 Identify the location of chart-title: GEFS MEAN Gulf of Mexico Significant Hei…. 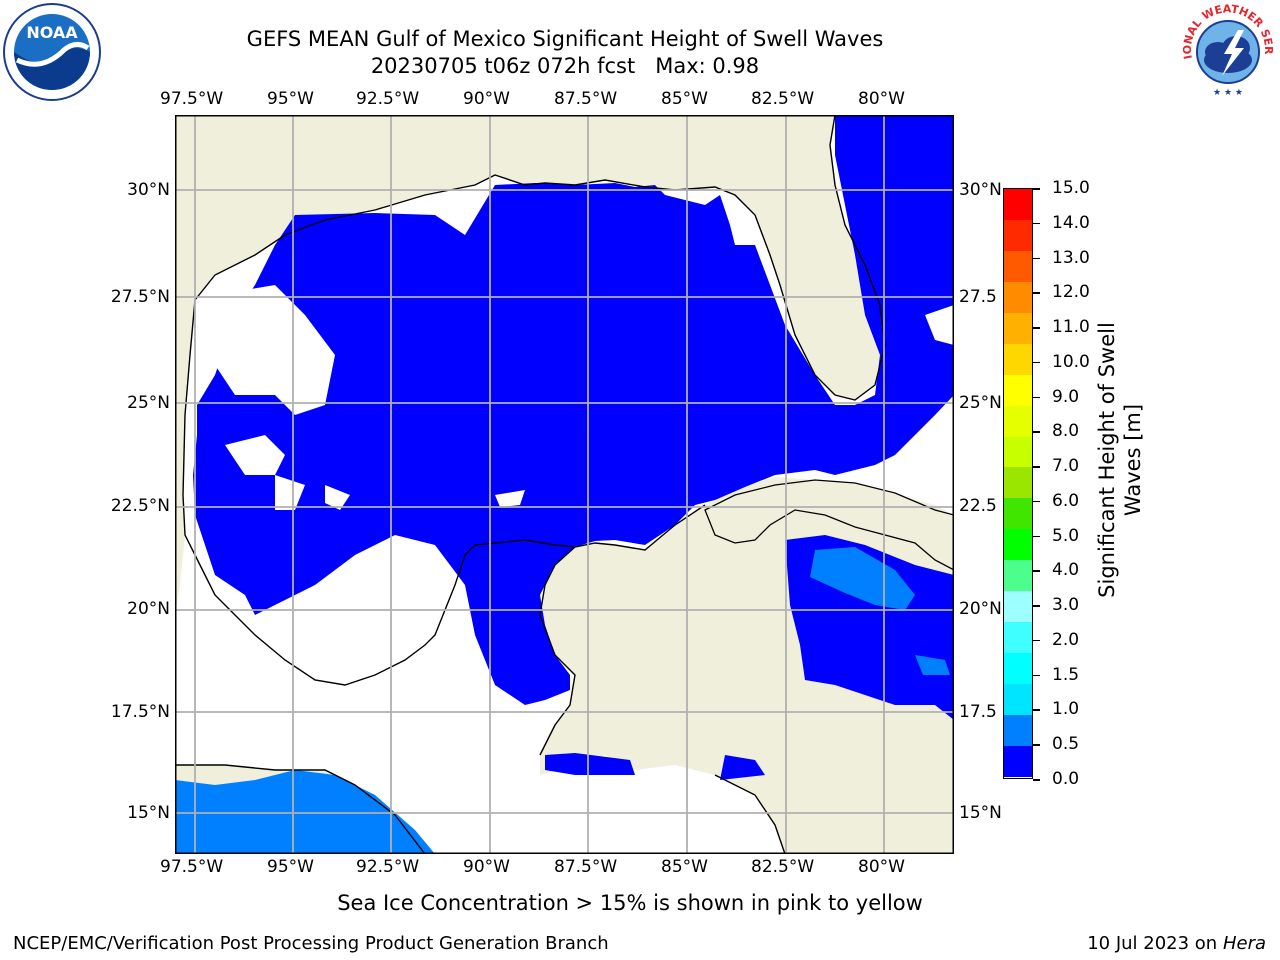
(565, 39).